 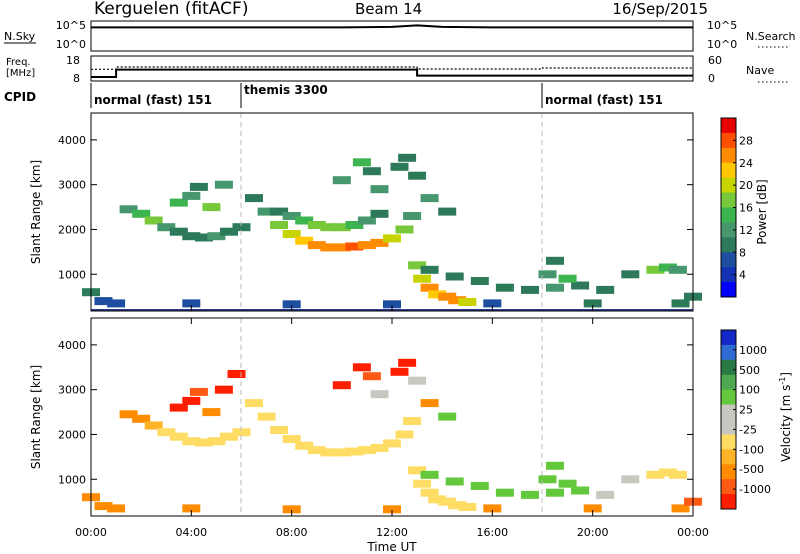 I want to click on colorbar-tick-label: 20, so click(x=746, y=185).